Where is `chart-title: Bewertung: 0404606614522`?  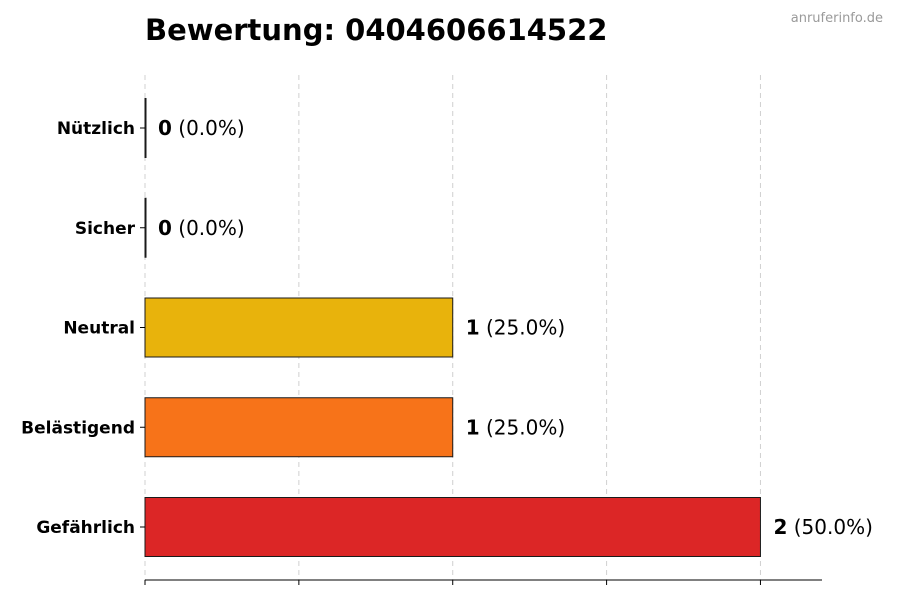
chart-title: Bewertung: 0404606614522 is located at coordinates (376, 30).